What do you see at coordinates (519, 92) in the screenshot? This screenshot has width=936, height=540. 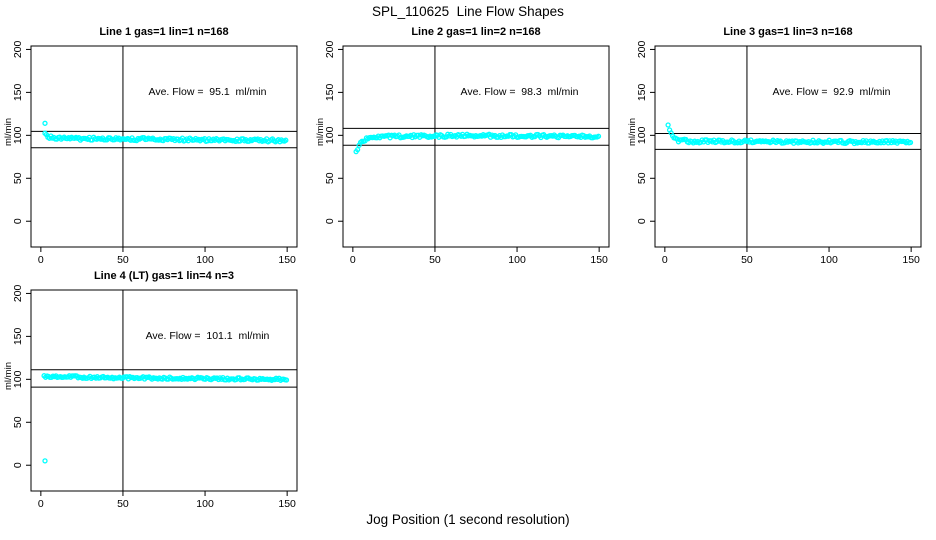 I see `ave-flow-annotation: Ave. Flow = 98.3 ml/min` at bounding box center [519, 92].